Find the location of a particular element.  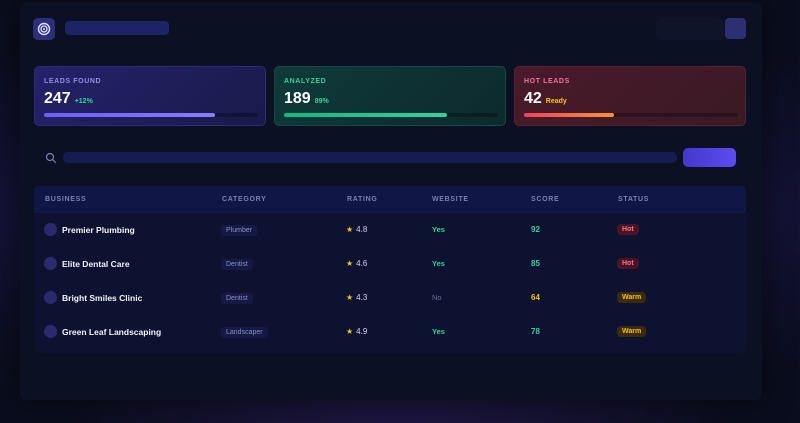

stat-value: 189 is located at coordinates (297, 98).